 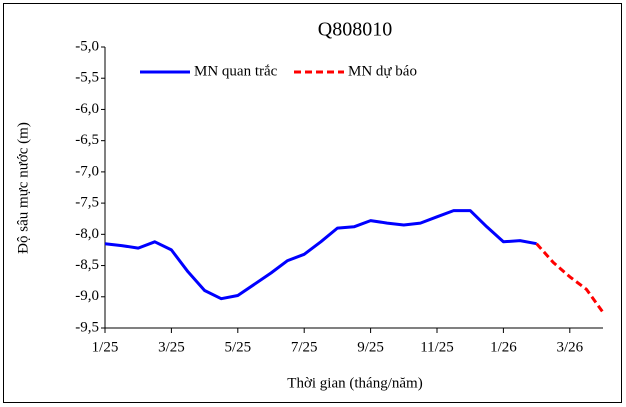 What do you see at coordinates (87, 140) in the screenshot?
I see `y-tick-label: -6,5` at bounding box center [87, 140].